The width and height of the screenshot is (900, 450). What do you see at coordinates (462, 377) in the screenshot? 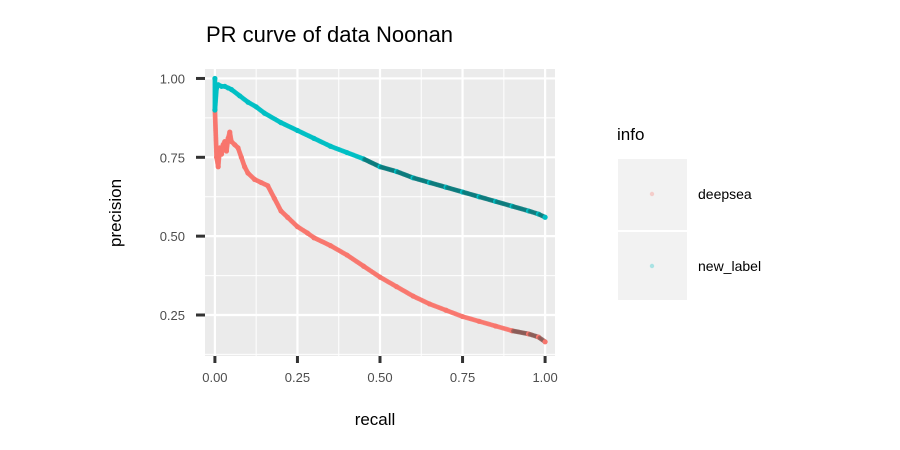
I see `x-tick-label: 0.75` at bounding box center [462, 377].